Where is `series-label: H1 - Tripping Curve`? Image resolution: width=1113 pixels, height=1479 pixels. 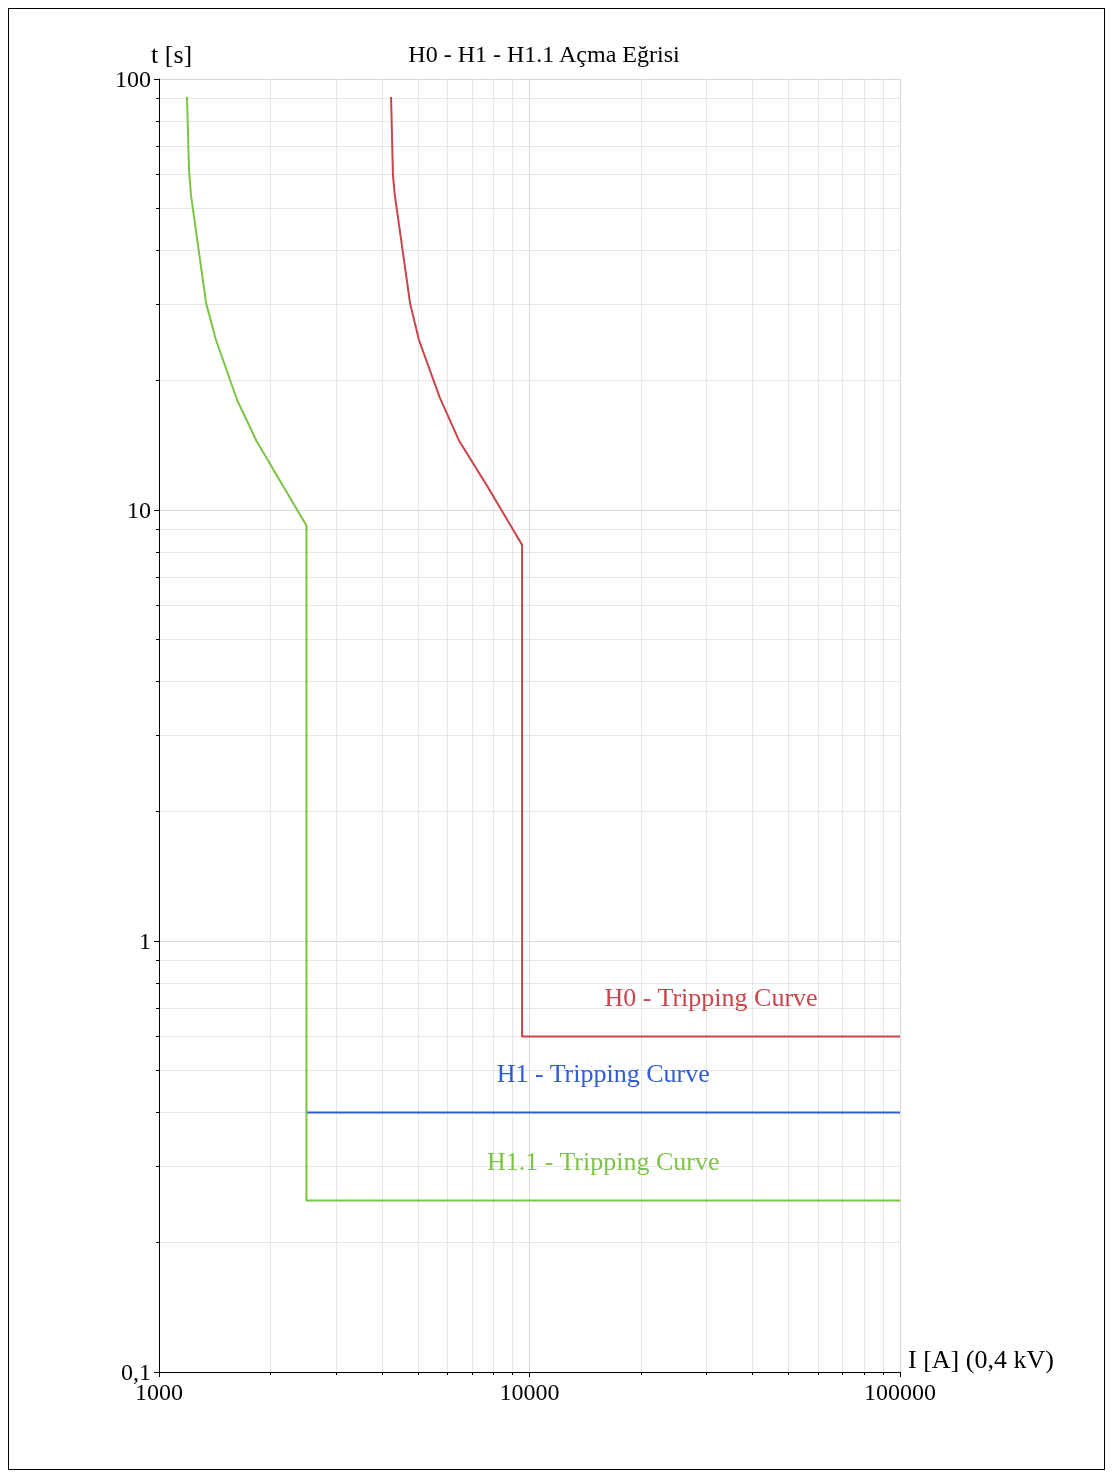 series-label: H1 - Tripping Curve is located at coordinates (603, 1074).